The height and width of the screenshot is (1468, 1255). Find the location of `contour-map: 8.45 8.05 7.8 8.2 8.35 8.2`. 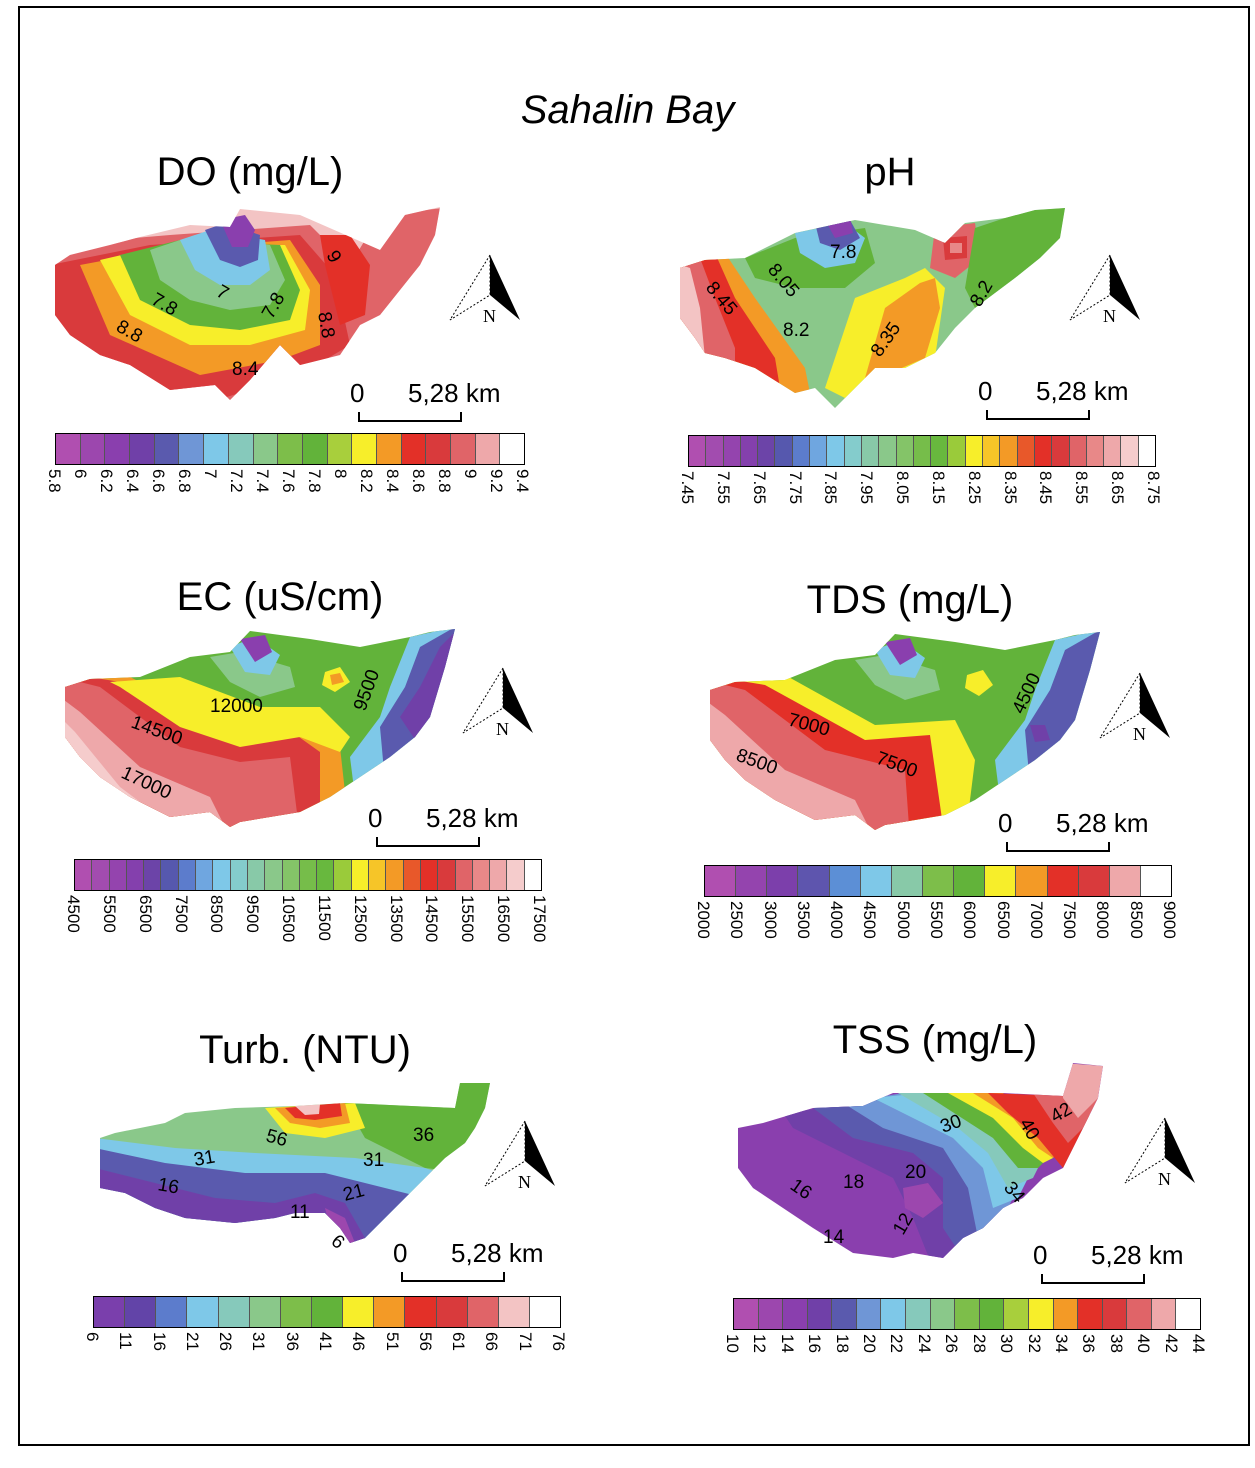

contour-map: 8.45 8.05 7.8 8.2 8.35 8.2 is located at coordinates (872, 308).